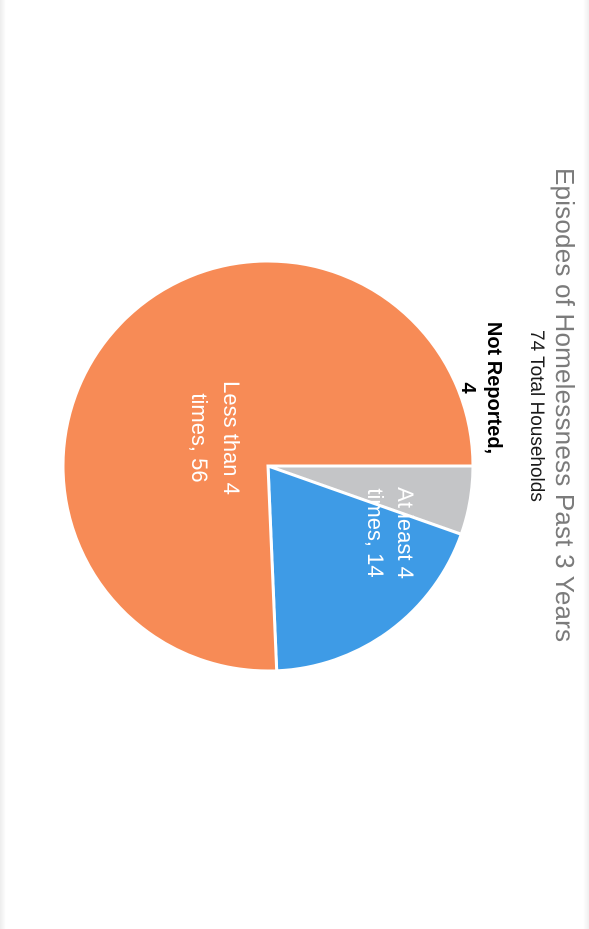  Describe the element at coordinates (586, 464) in the screenshot. I see `scan-shadow-right` at that location.